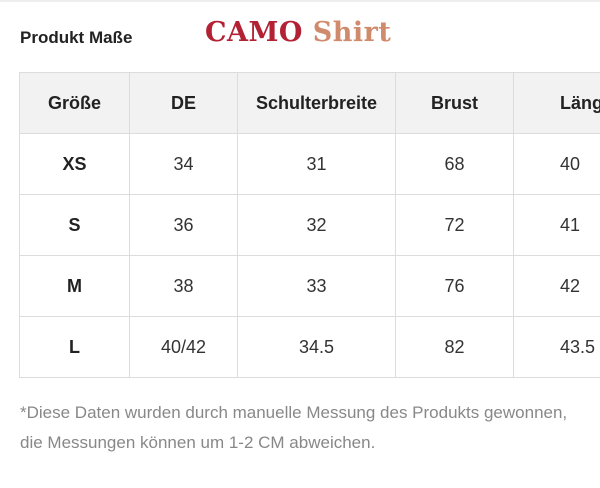 This screenshot has height=488, width=600. I want to click on table-cell-size: L, so click(74, 347).